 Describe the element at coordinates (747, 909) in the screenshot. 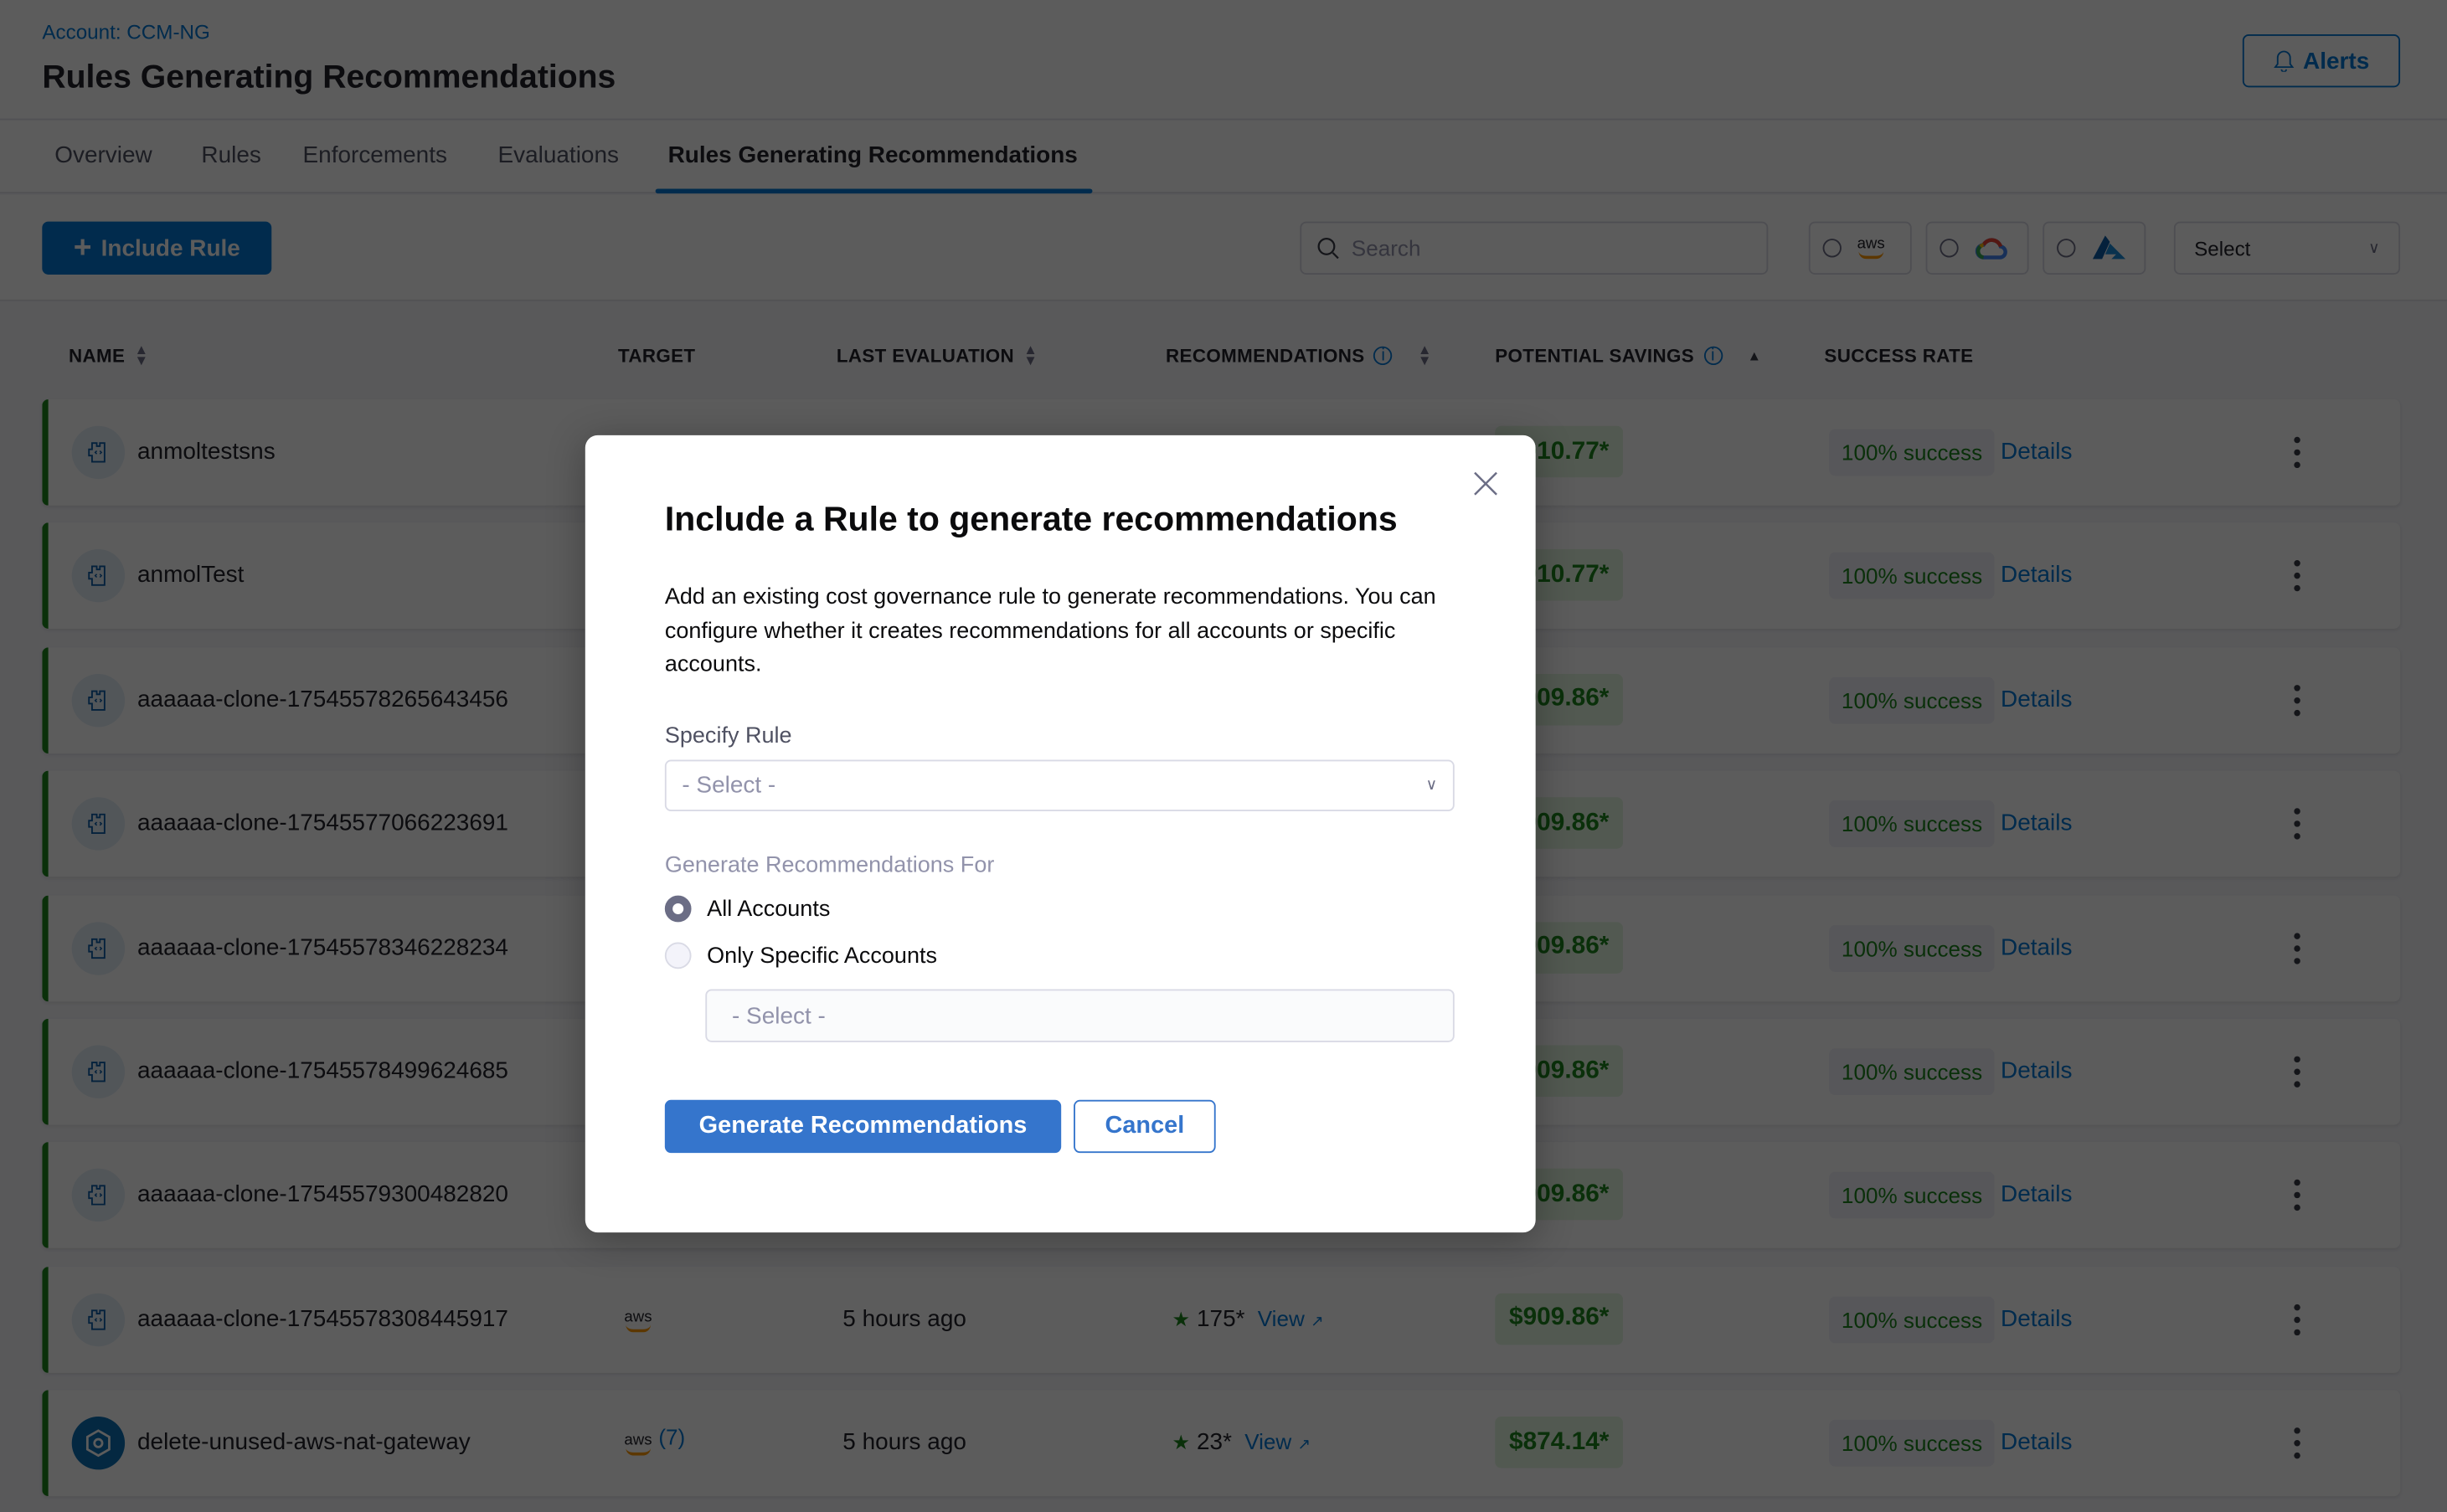

I see `radio-all-accounts: All Accounts` at that location.